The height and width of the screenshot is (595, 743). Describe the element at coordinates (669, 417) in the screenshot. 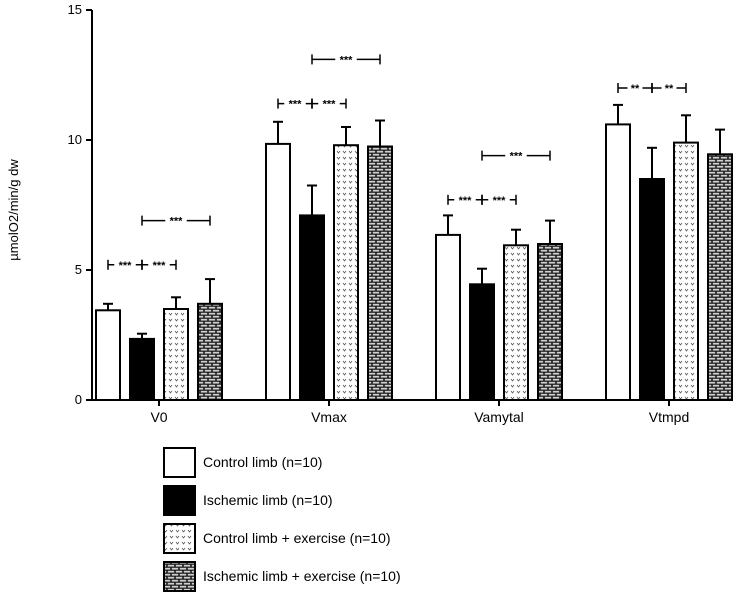

I see `x-category-label: Vtmpd` at that location.